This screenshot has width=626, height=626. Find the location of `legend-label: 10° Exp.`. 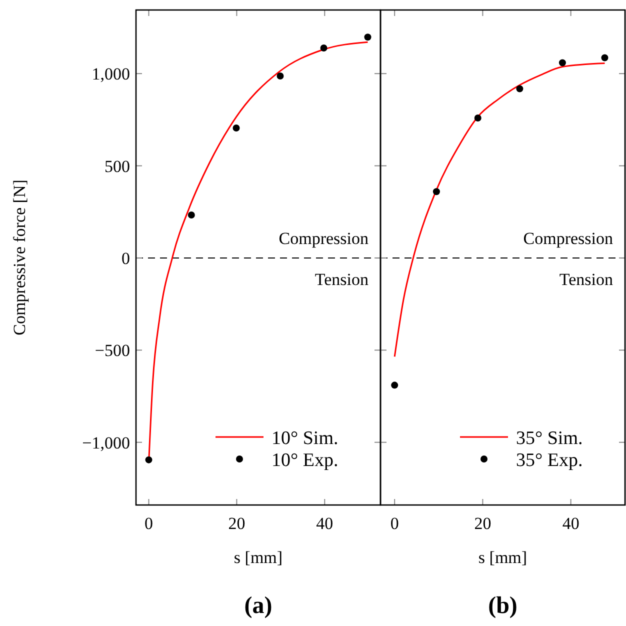

legend-label: 10° Exp. is located at coordinates (305, 460).